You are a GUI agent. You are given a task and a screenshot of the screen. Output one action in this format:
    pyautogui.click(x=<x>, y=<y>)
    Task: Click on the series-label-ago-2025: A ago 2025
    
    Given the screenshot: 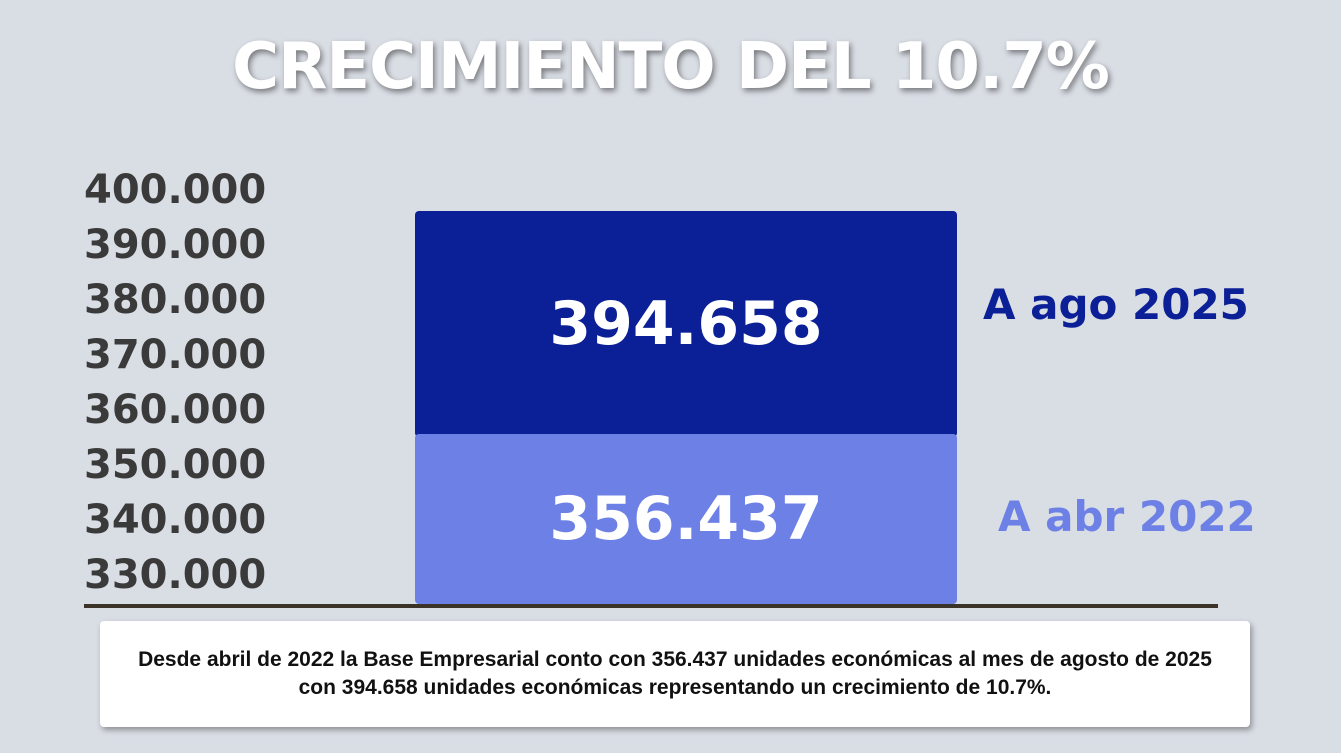 What is the action you would take?
    pyautogui.click(x=1116, y=304)
    